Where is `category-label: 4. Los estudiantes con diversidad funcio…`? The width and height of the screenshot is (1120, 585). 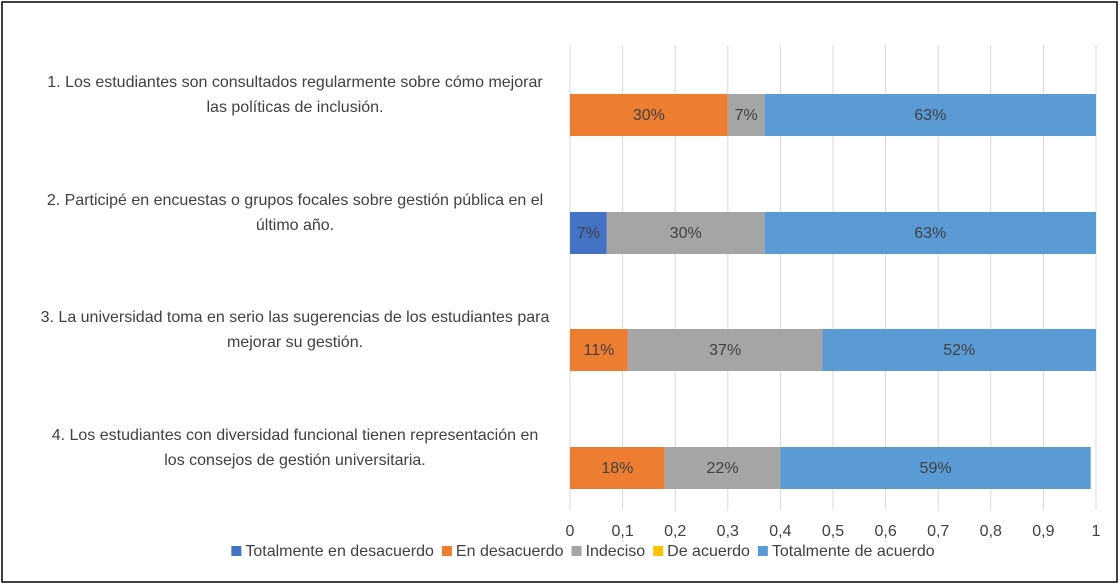 category-label: 4. Los estudiantes con diversidad funcio… is located at coordinates (295, 448).